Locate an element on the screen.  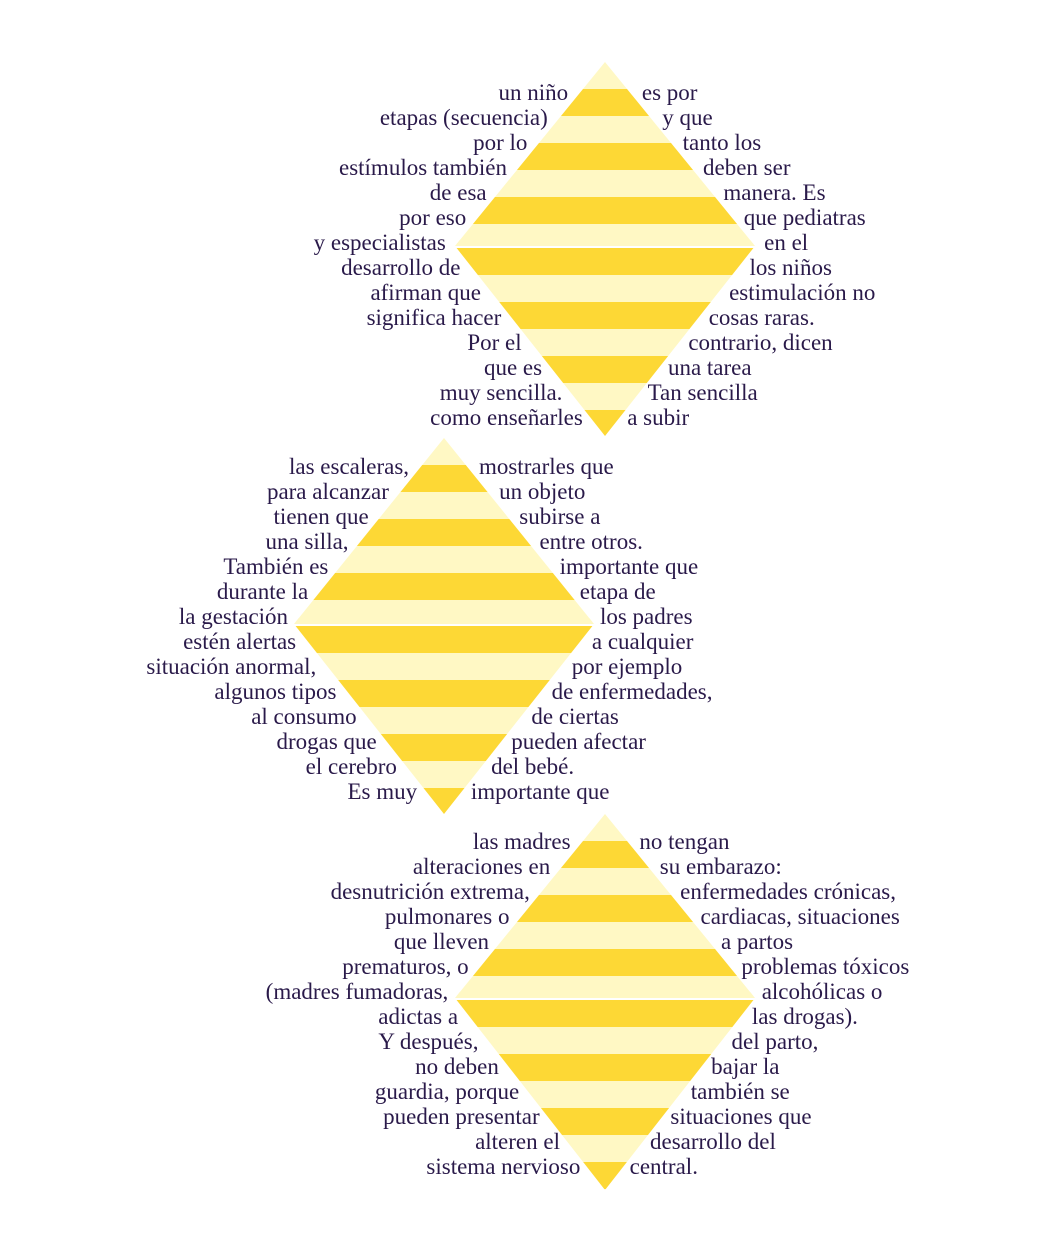
text-line-right: los padres is located at coordinates (646, 616).